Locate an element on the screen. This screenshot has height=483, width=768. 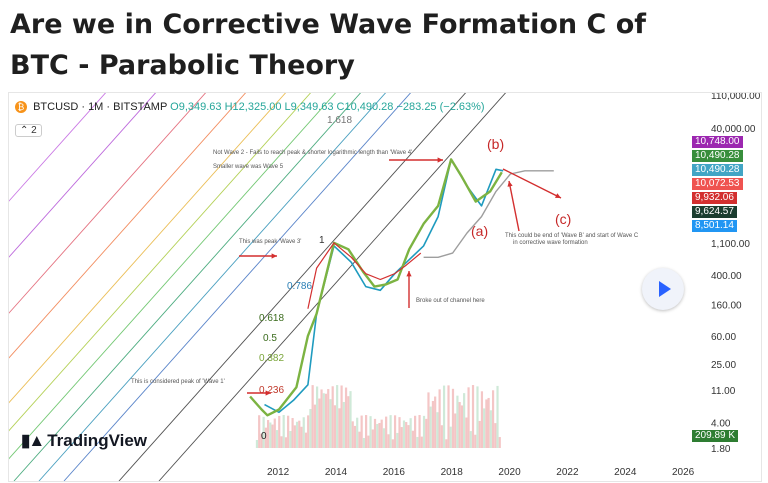
fib-level-label: 1 is located at coordinates (322, 240).